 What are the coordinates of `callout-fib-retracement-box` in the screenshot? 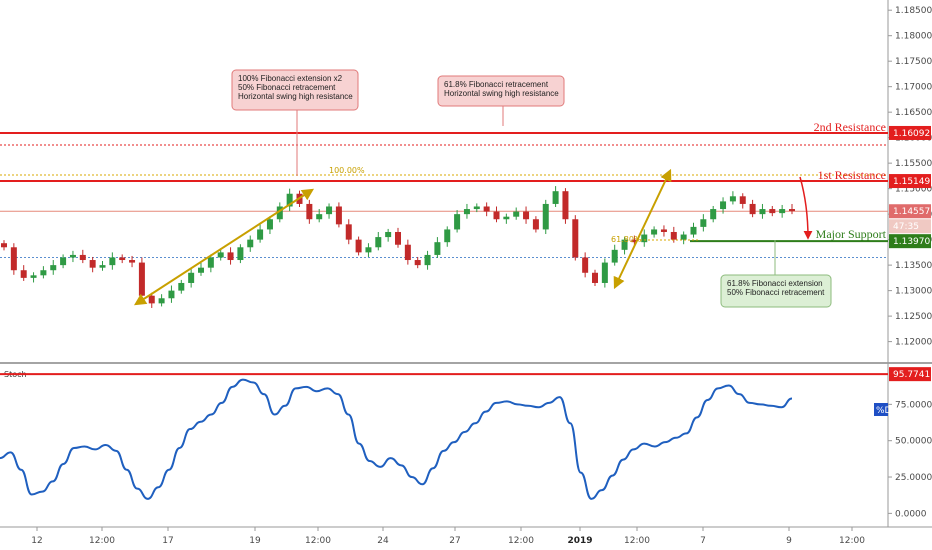 It's located at (501, 91).